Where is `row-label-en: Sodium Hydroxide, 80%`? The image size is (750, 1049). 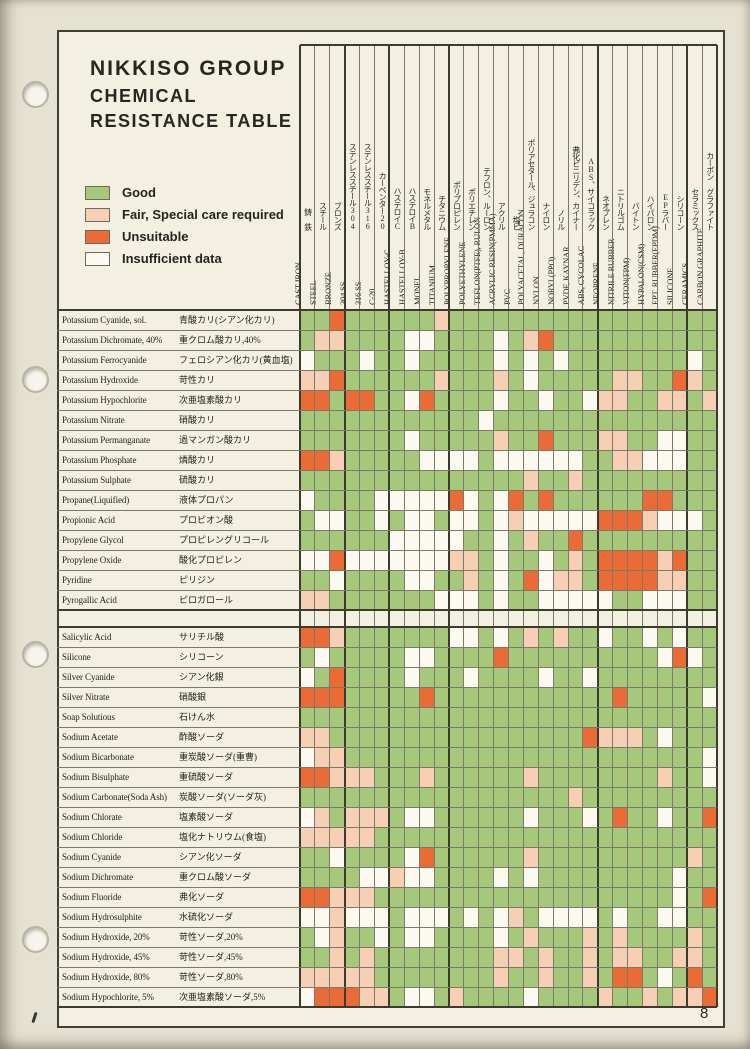 row-label-en: Sodium Hydroxide, 80% is located at coordinates (106, 977).